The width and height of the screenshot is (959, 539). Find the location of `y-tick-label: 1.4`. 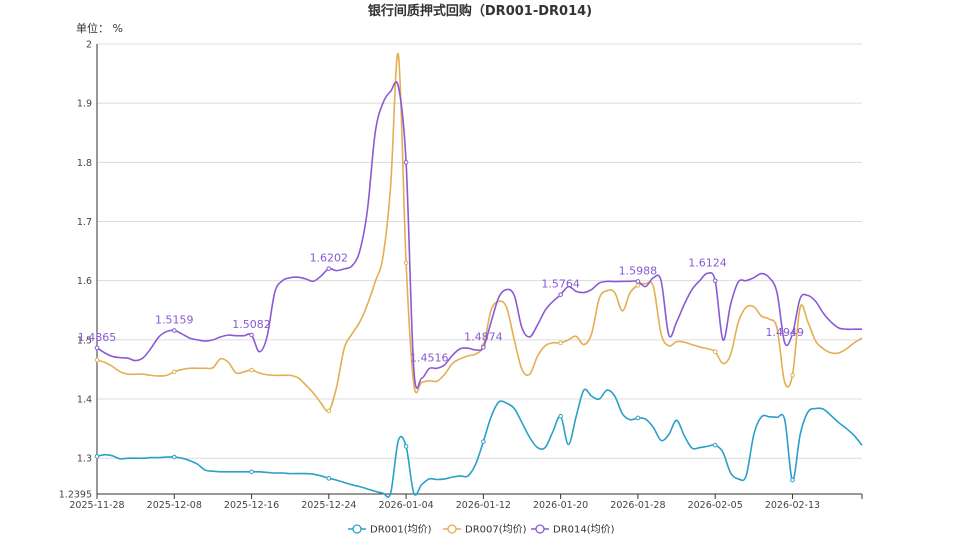

y-tick-label: 1.4 is located at coordinates (84, 400).